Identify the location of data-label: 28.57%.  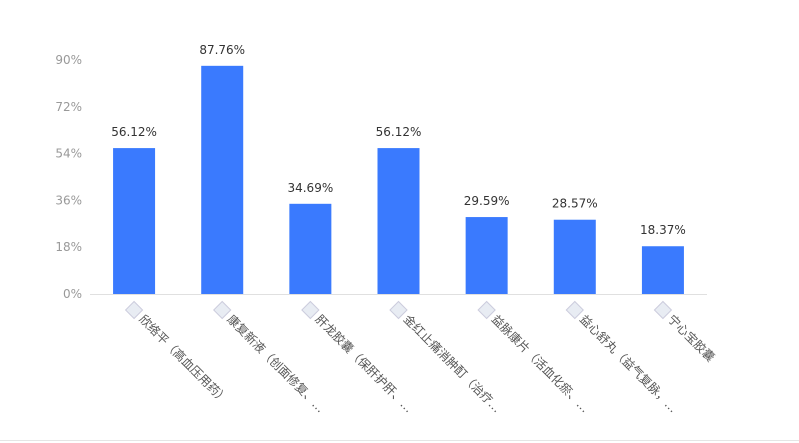
(575, 204).